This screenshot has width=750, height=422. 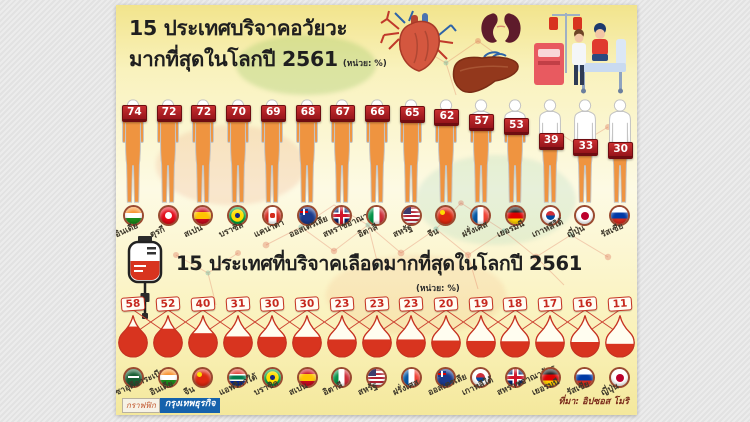 I want to click on organ-value-badge: 74, so click(x=134, y=113).